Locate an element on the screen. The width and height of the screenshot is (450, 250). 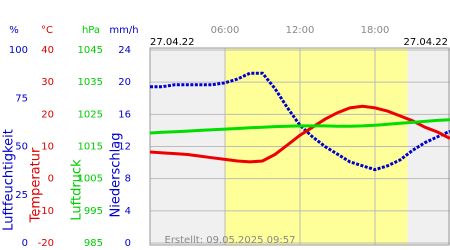
x-tick-label: 12:00 is located at coordinates (300, 30).